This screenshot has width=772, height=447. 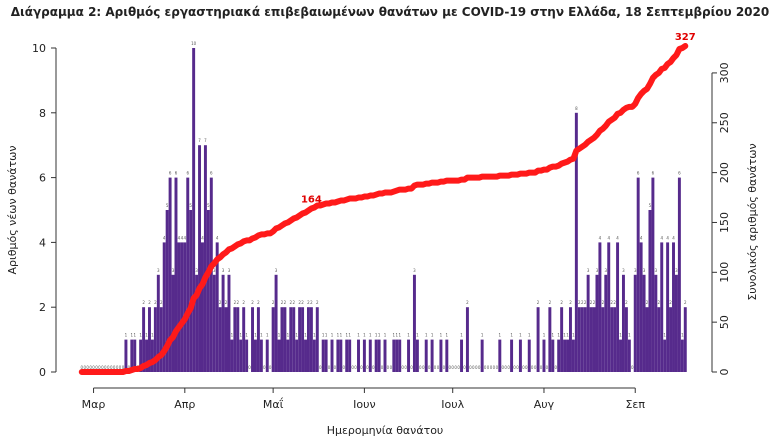 I want to click on y-tick-label: 0, so click(x=42, y=372).